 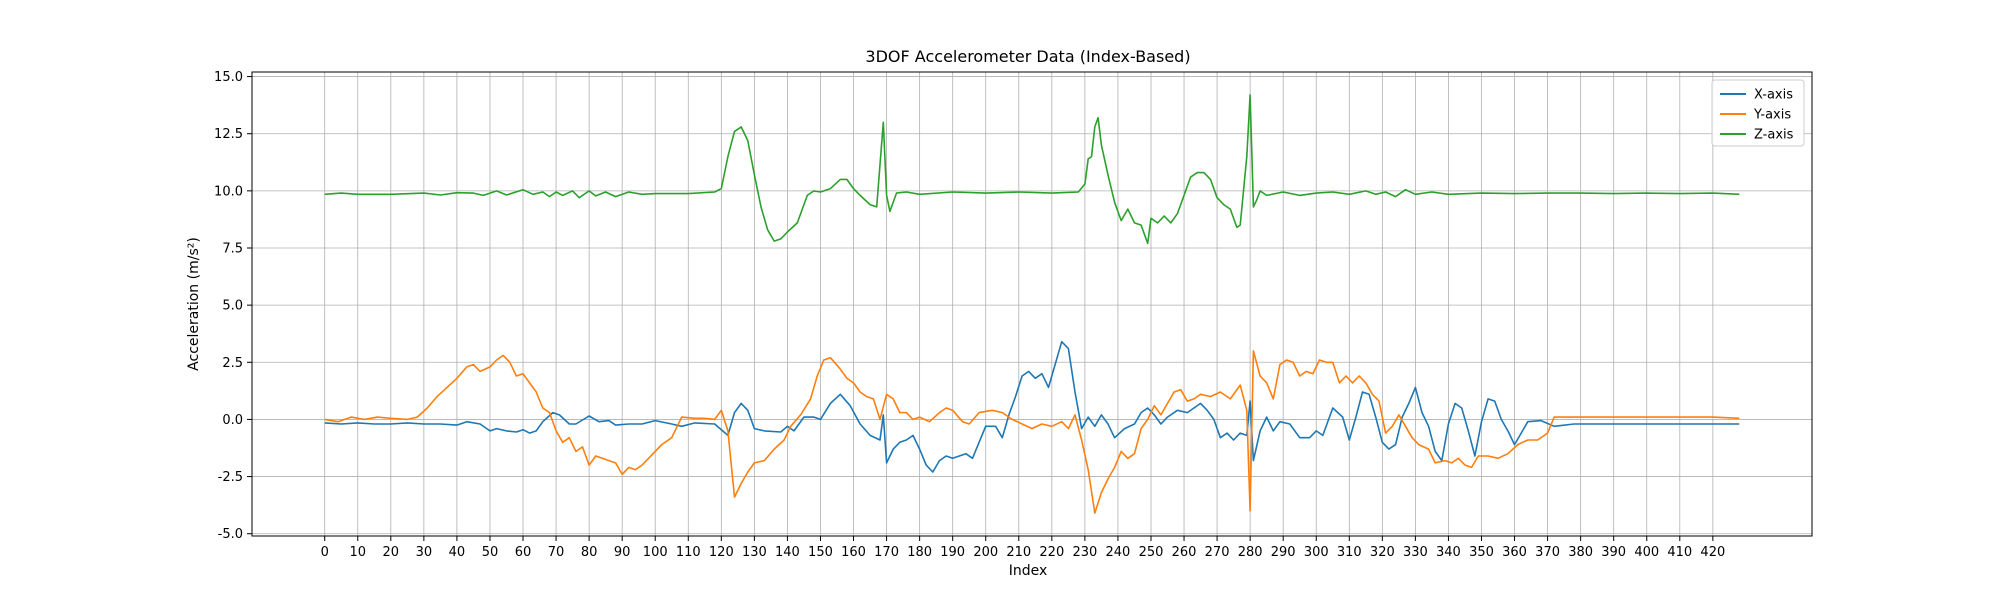 I want to click on x-tick-label: 210, so click(x=1018, y=552).